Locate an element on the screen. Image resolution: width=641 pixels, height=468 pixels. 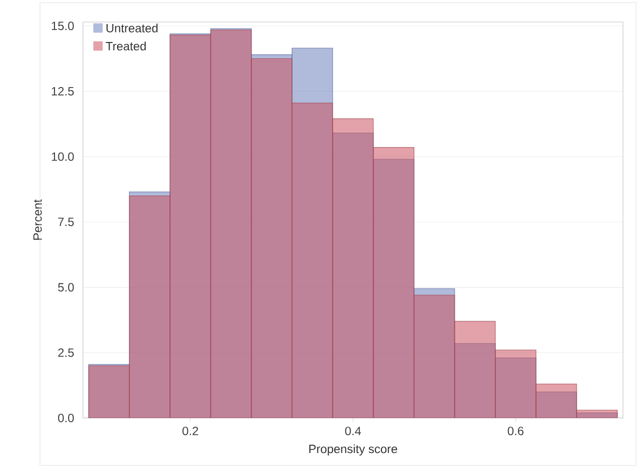
legend-label: Untreated is located at coordinates (132, 28).